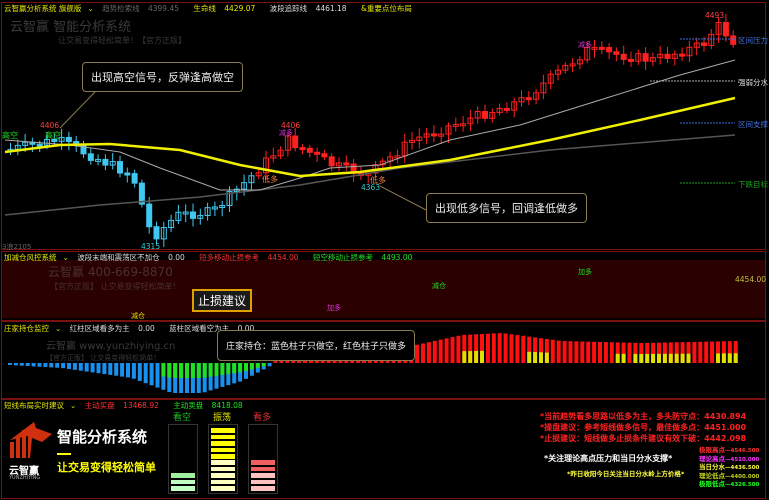 The width and height of the screenshot is (769, 500). I want to click on level-label: 极限低点, so click(712, 484).